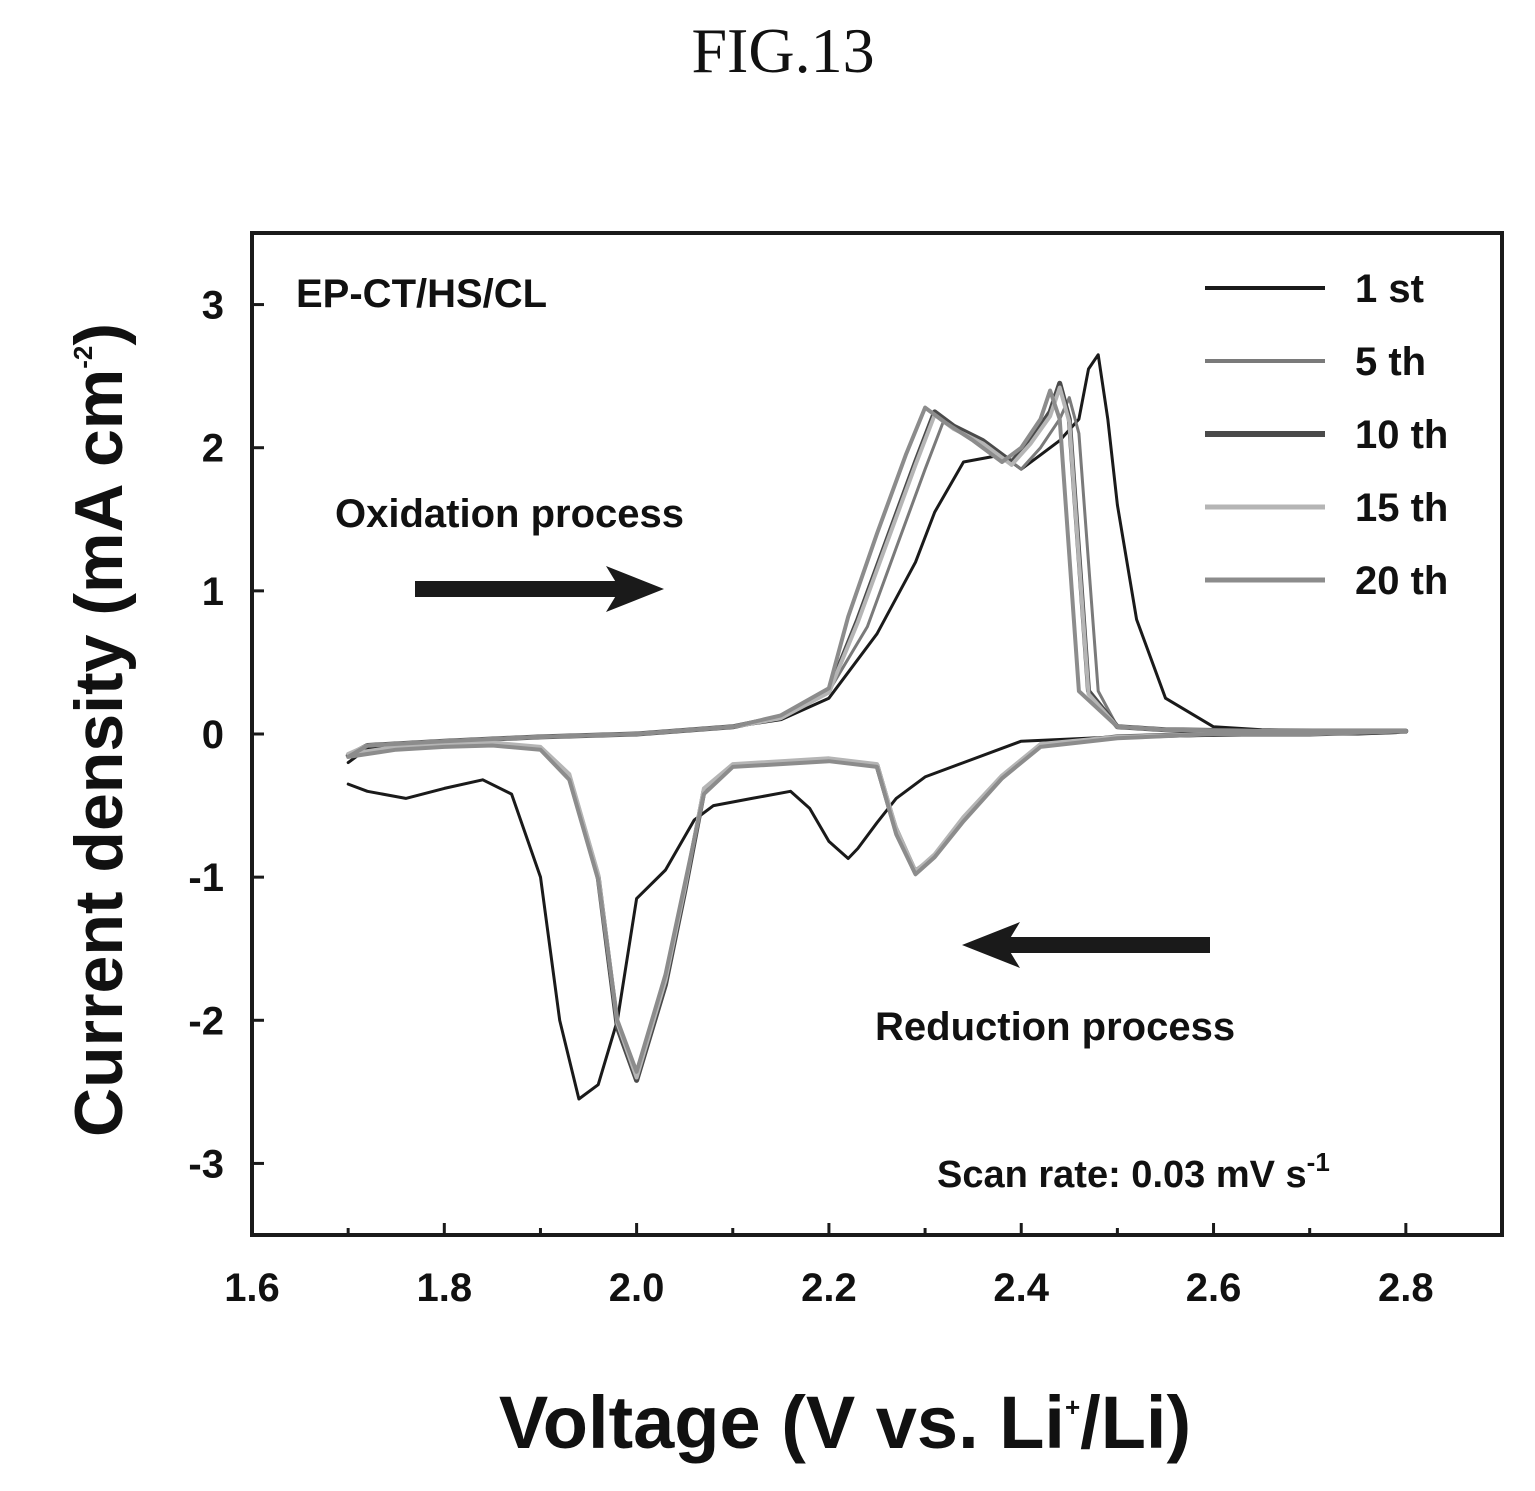  What do you see at coordinates (213, 306) in the screenshot?
I see `y-tick-label-0: 3` at bounding box center [213, 306].